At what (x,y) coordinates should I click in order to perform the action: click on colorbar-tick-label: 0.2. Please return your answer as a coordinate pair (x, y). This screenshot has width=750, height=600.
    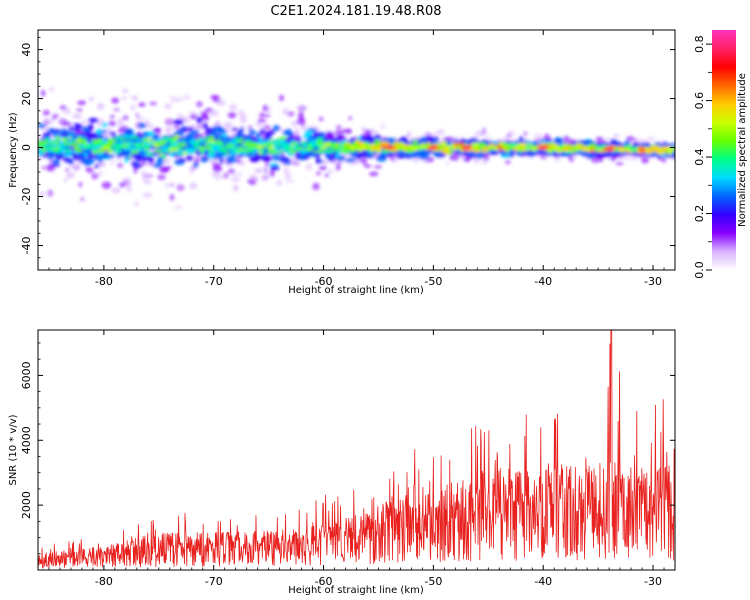
    Looking at the image, I should click on (699, 214).